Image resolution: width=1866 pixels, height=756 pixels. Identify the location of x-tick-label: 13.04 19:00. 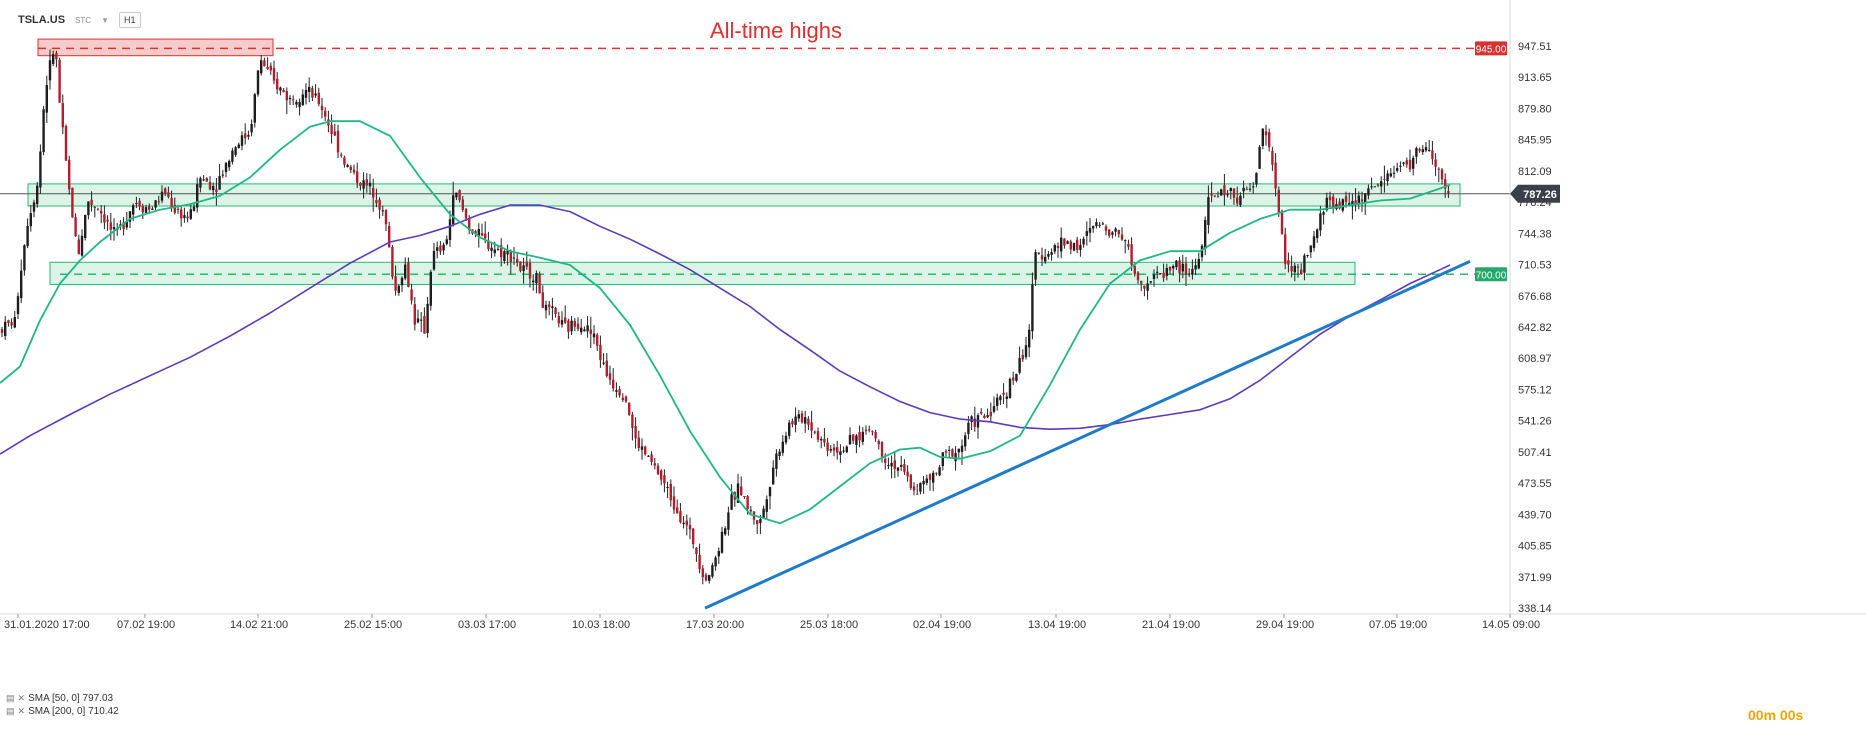
(1057, 625).